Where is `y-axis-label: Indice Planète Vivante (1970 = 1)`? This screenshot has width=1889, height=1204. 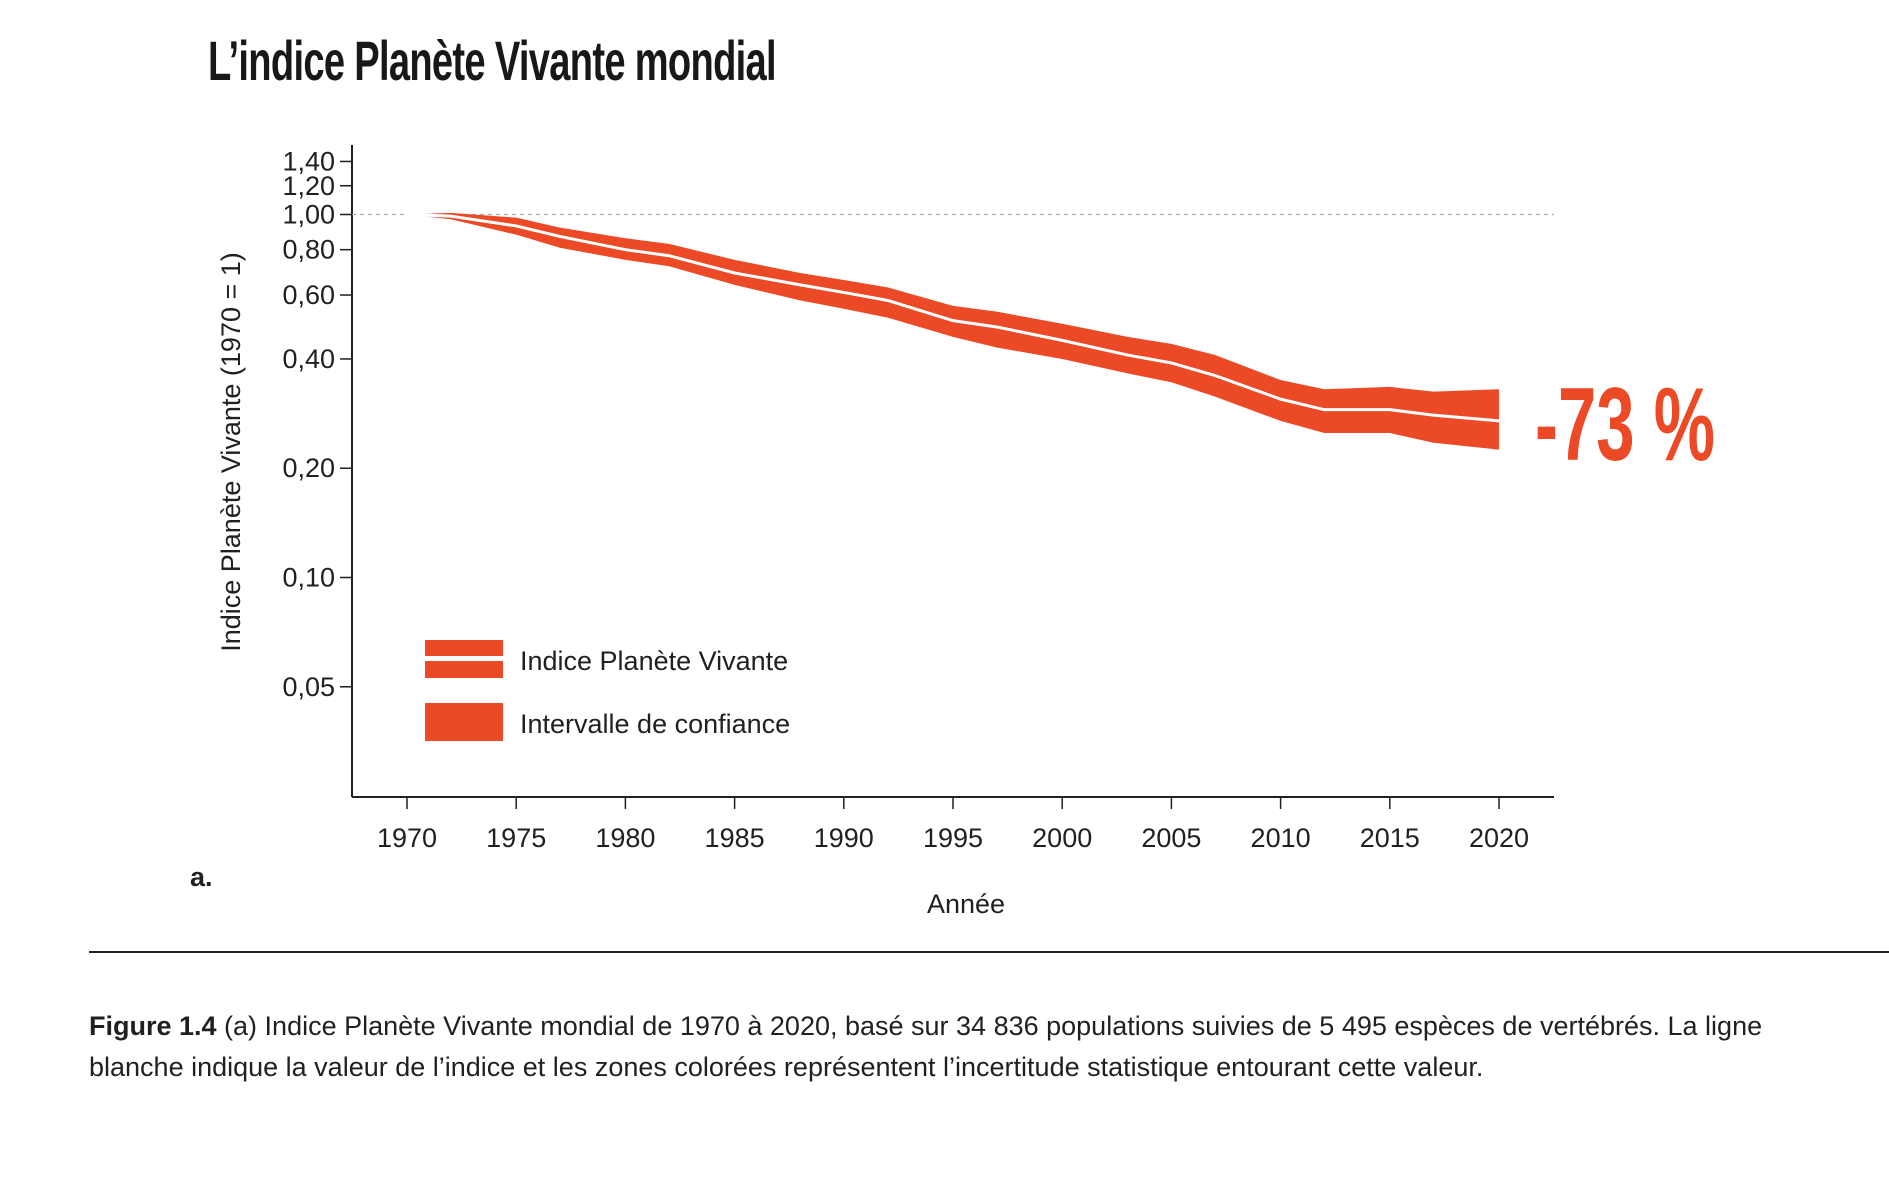 y-axis-label: Indice Planète Vivante (1970 = 1) is located at coordinates (231, 452).